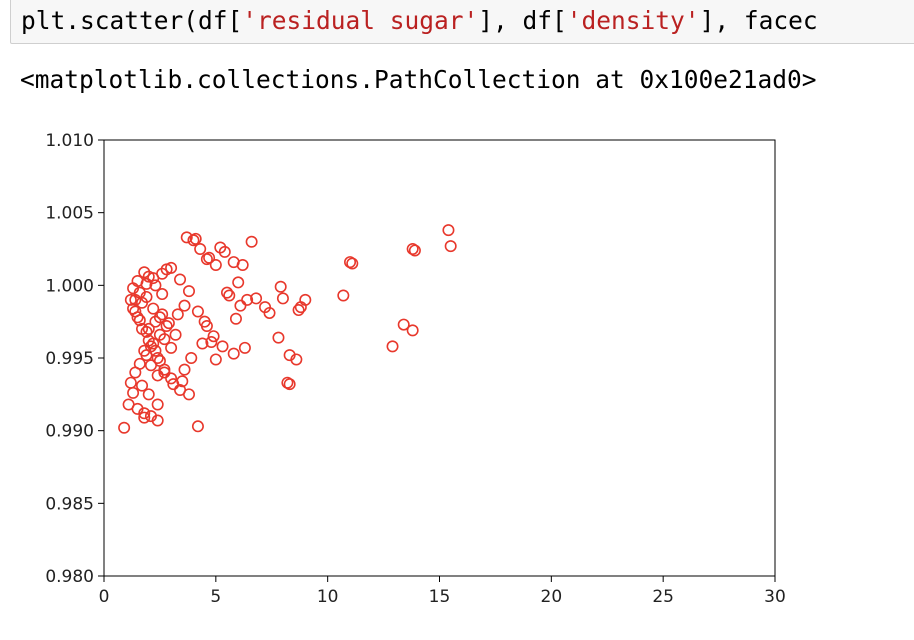 This screenshot has width=914, height=640. I want to click on x-tick-label: 0, so click(104, 597).